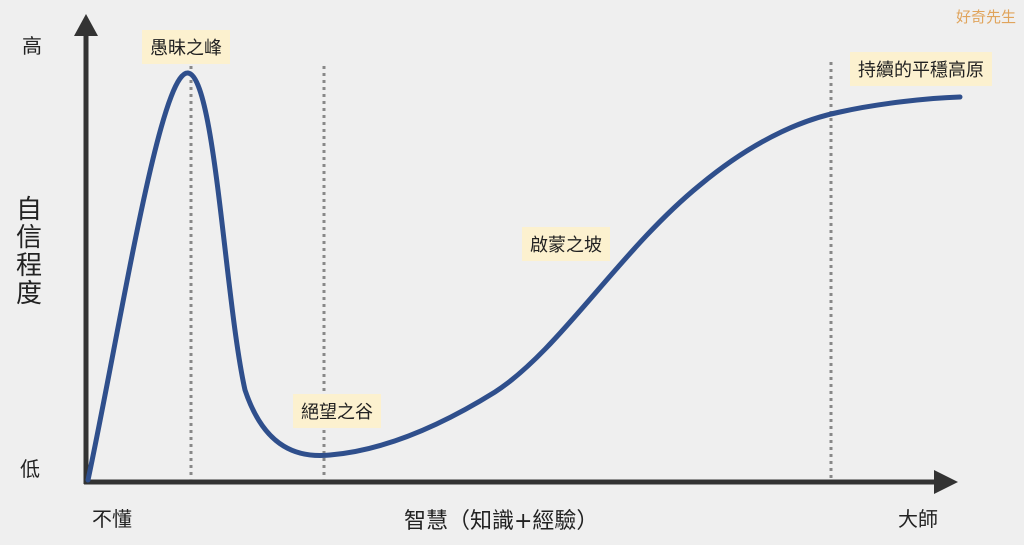 This screenshot has height=545, width=1024. What do you see at coordinates (112, 519) in the screenshot?
I see `x-axis-start: 不懂` at bounding box center [112, 519].